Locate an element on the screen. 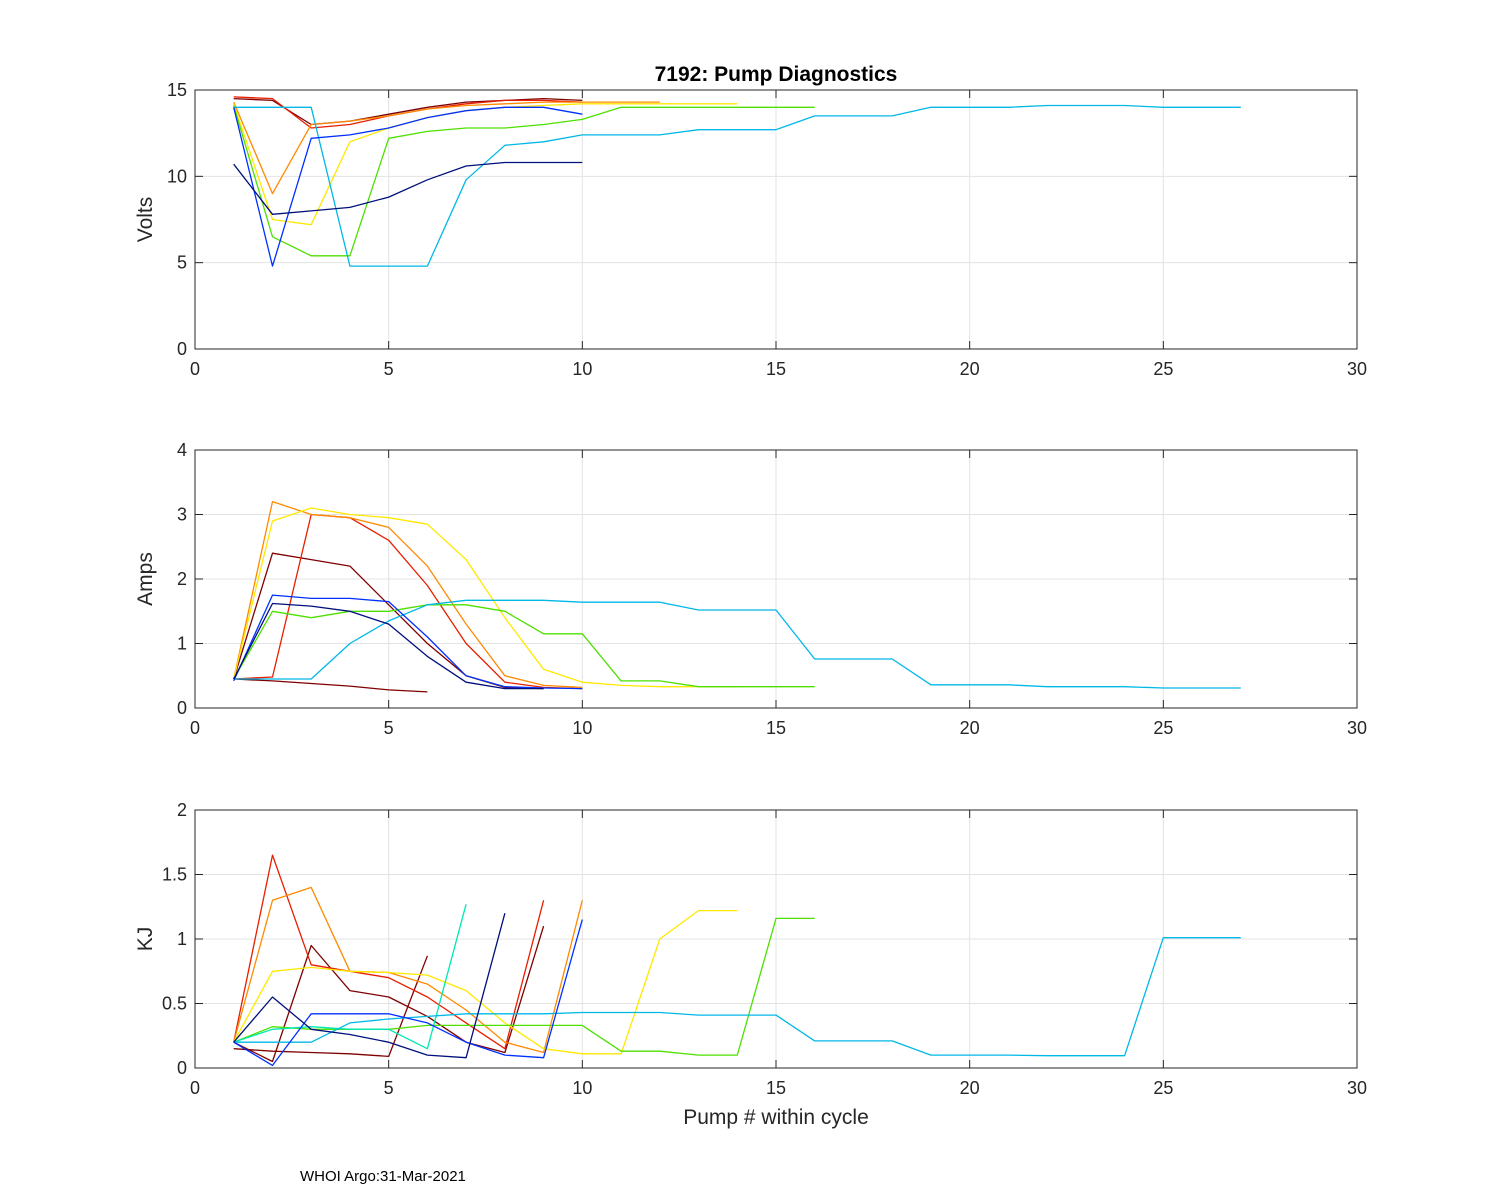 The height and width of the screenshot is (1200, 1500). y-tick-label: 4 is located at coordinates (182, 450).